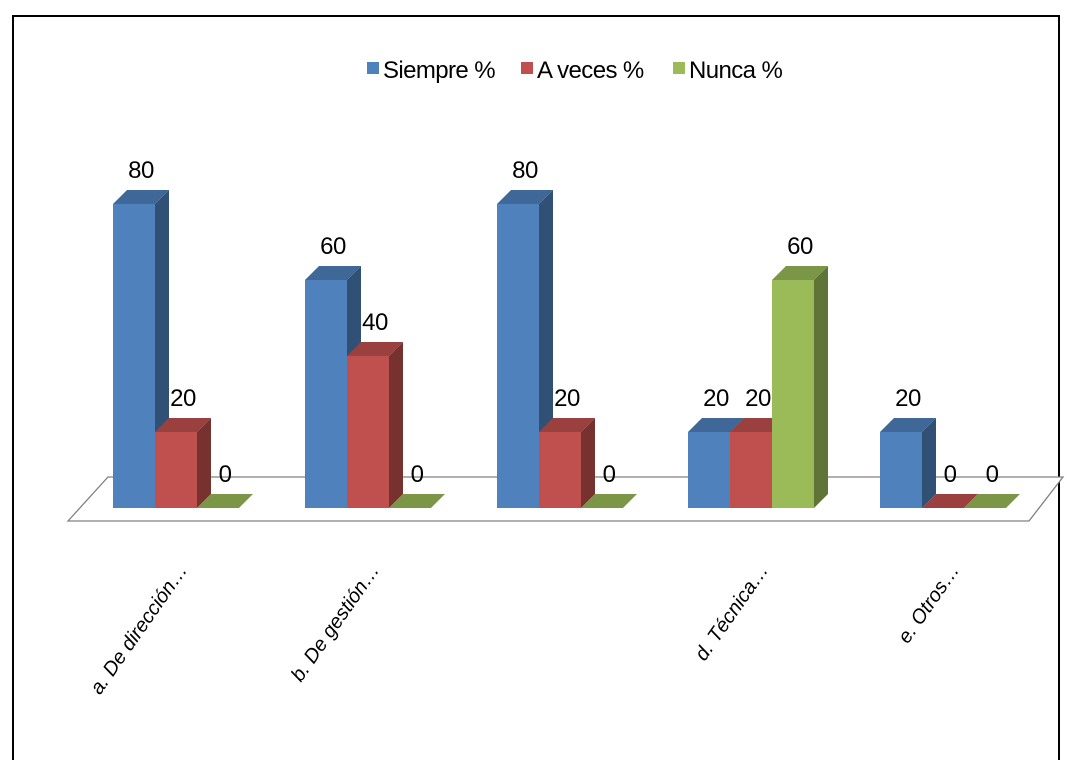 Image resolution: width=1076 pixels, height=760 pixels. Describe the element at coordinates (439, 70) in the screenshot. I see `legend-label-1: Siempre %` at that location.